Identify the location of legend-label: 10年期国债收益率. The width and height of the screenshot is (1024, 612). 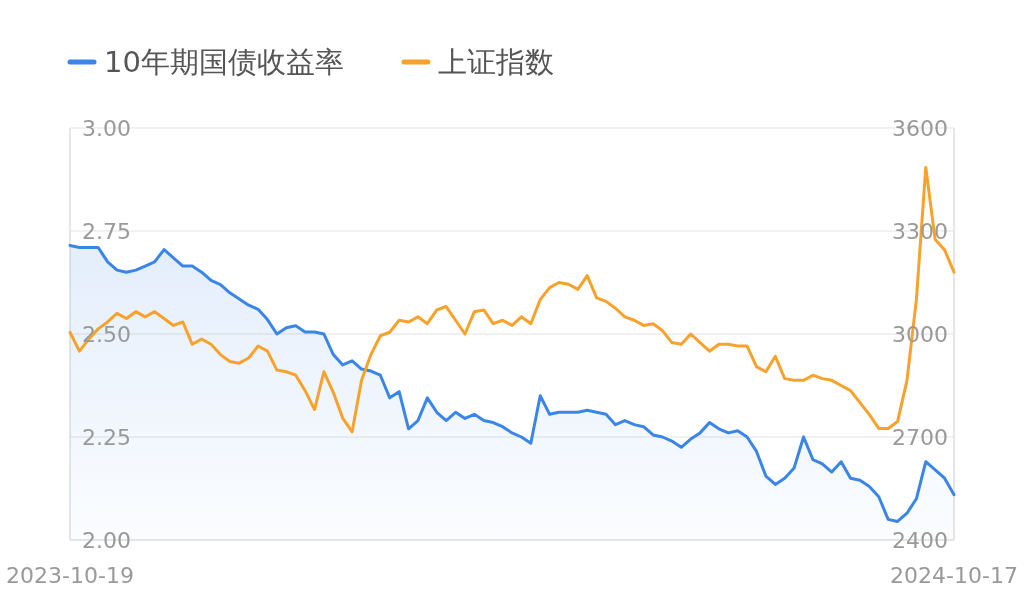
(224, 62).